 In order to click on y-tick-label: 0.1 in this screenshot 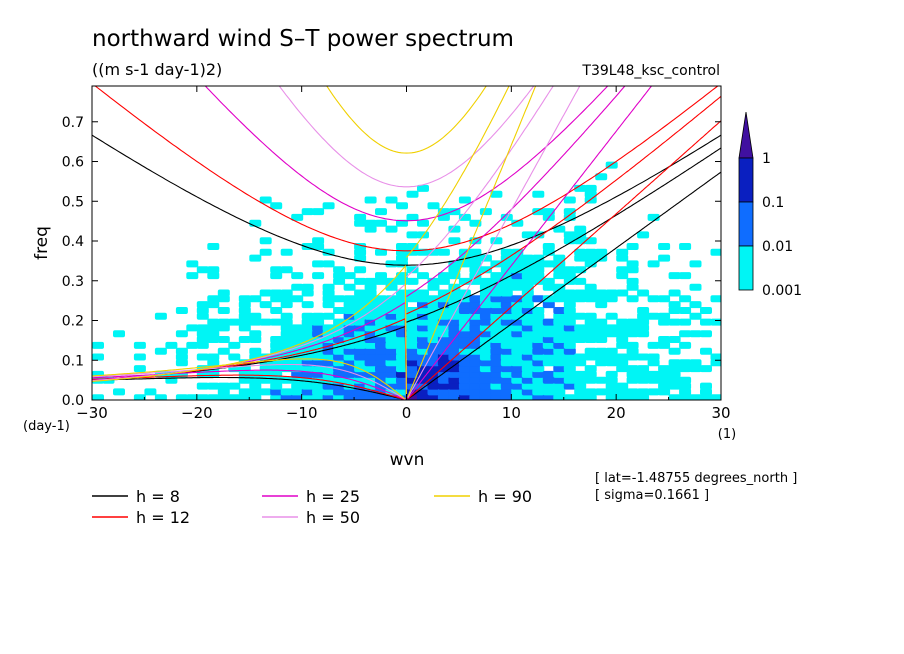, I will do `click(73, 361)`.